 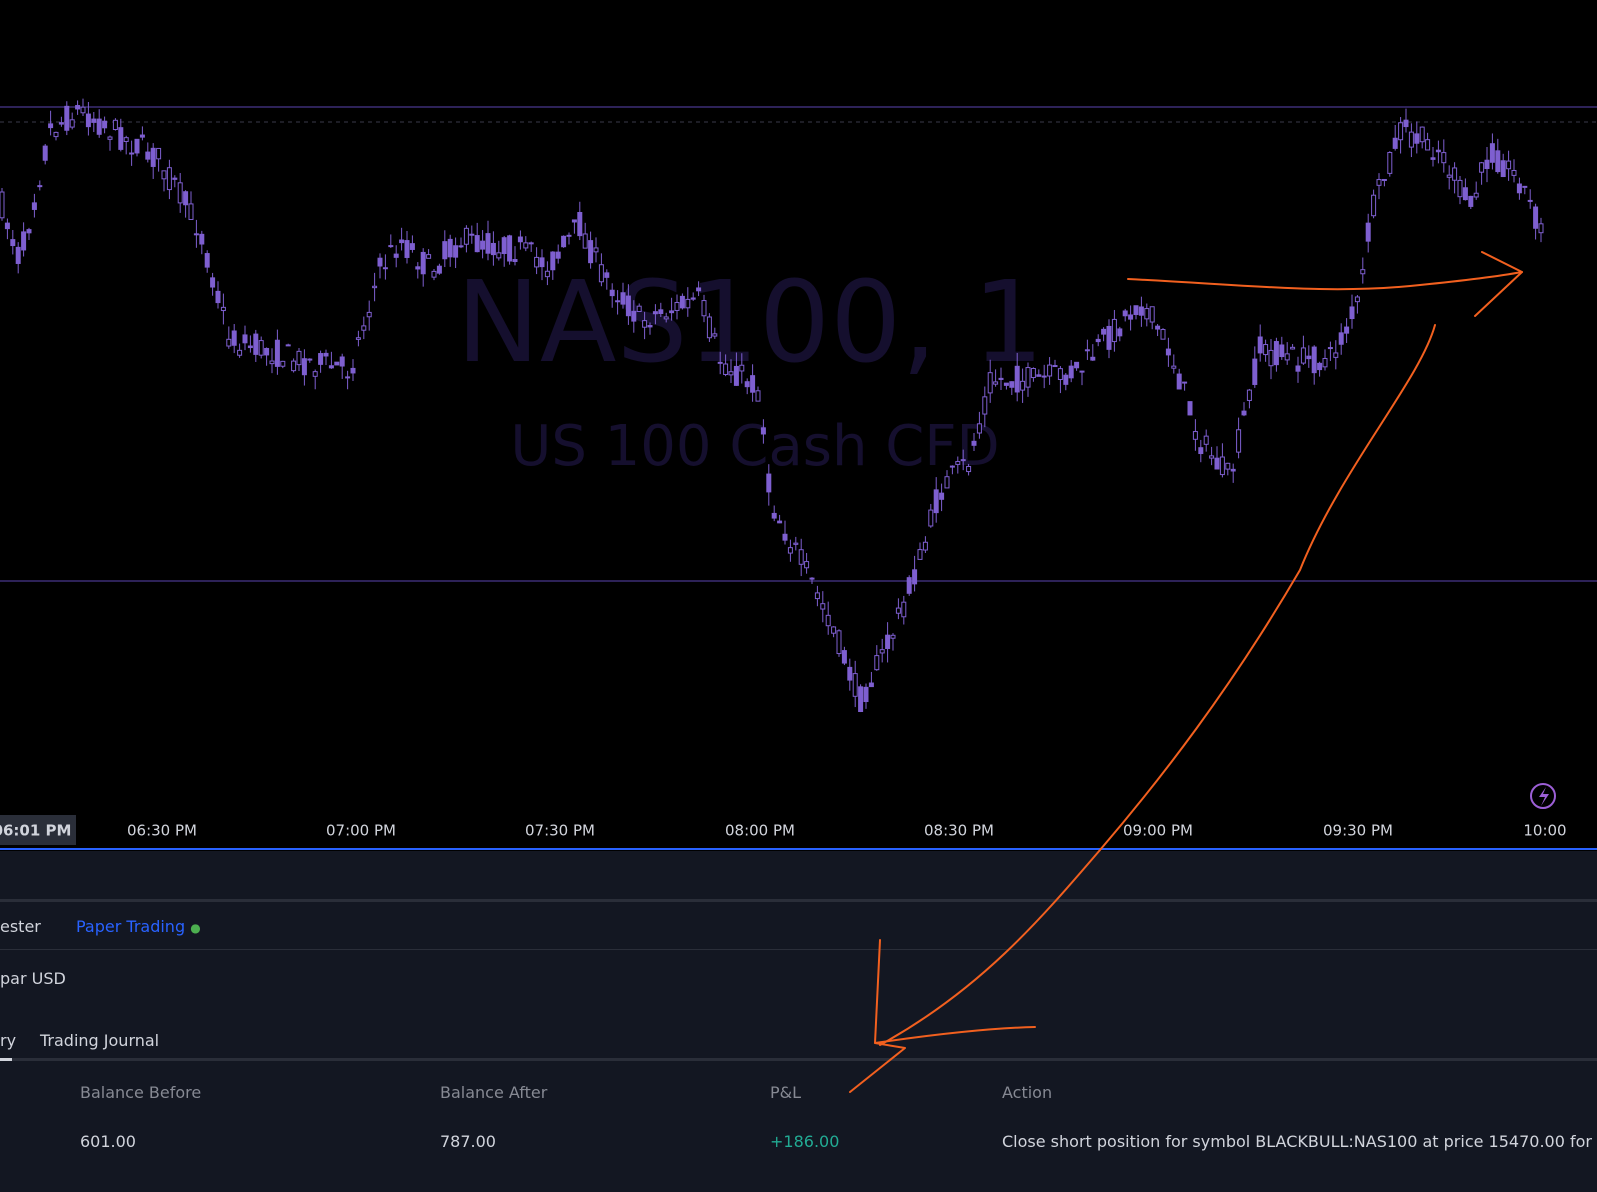 I want to click on table-cell: 601.00, so click(x=108, y=1141).